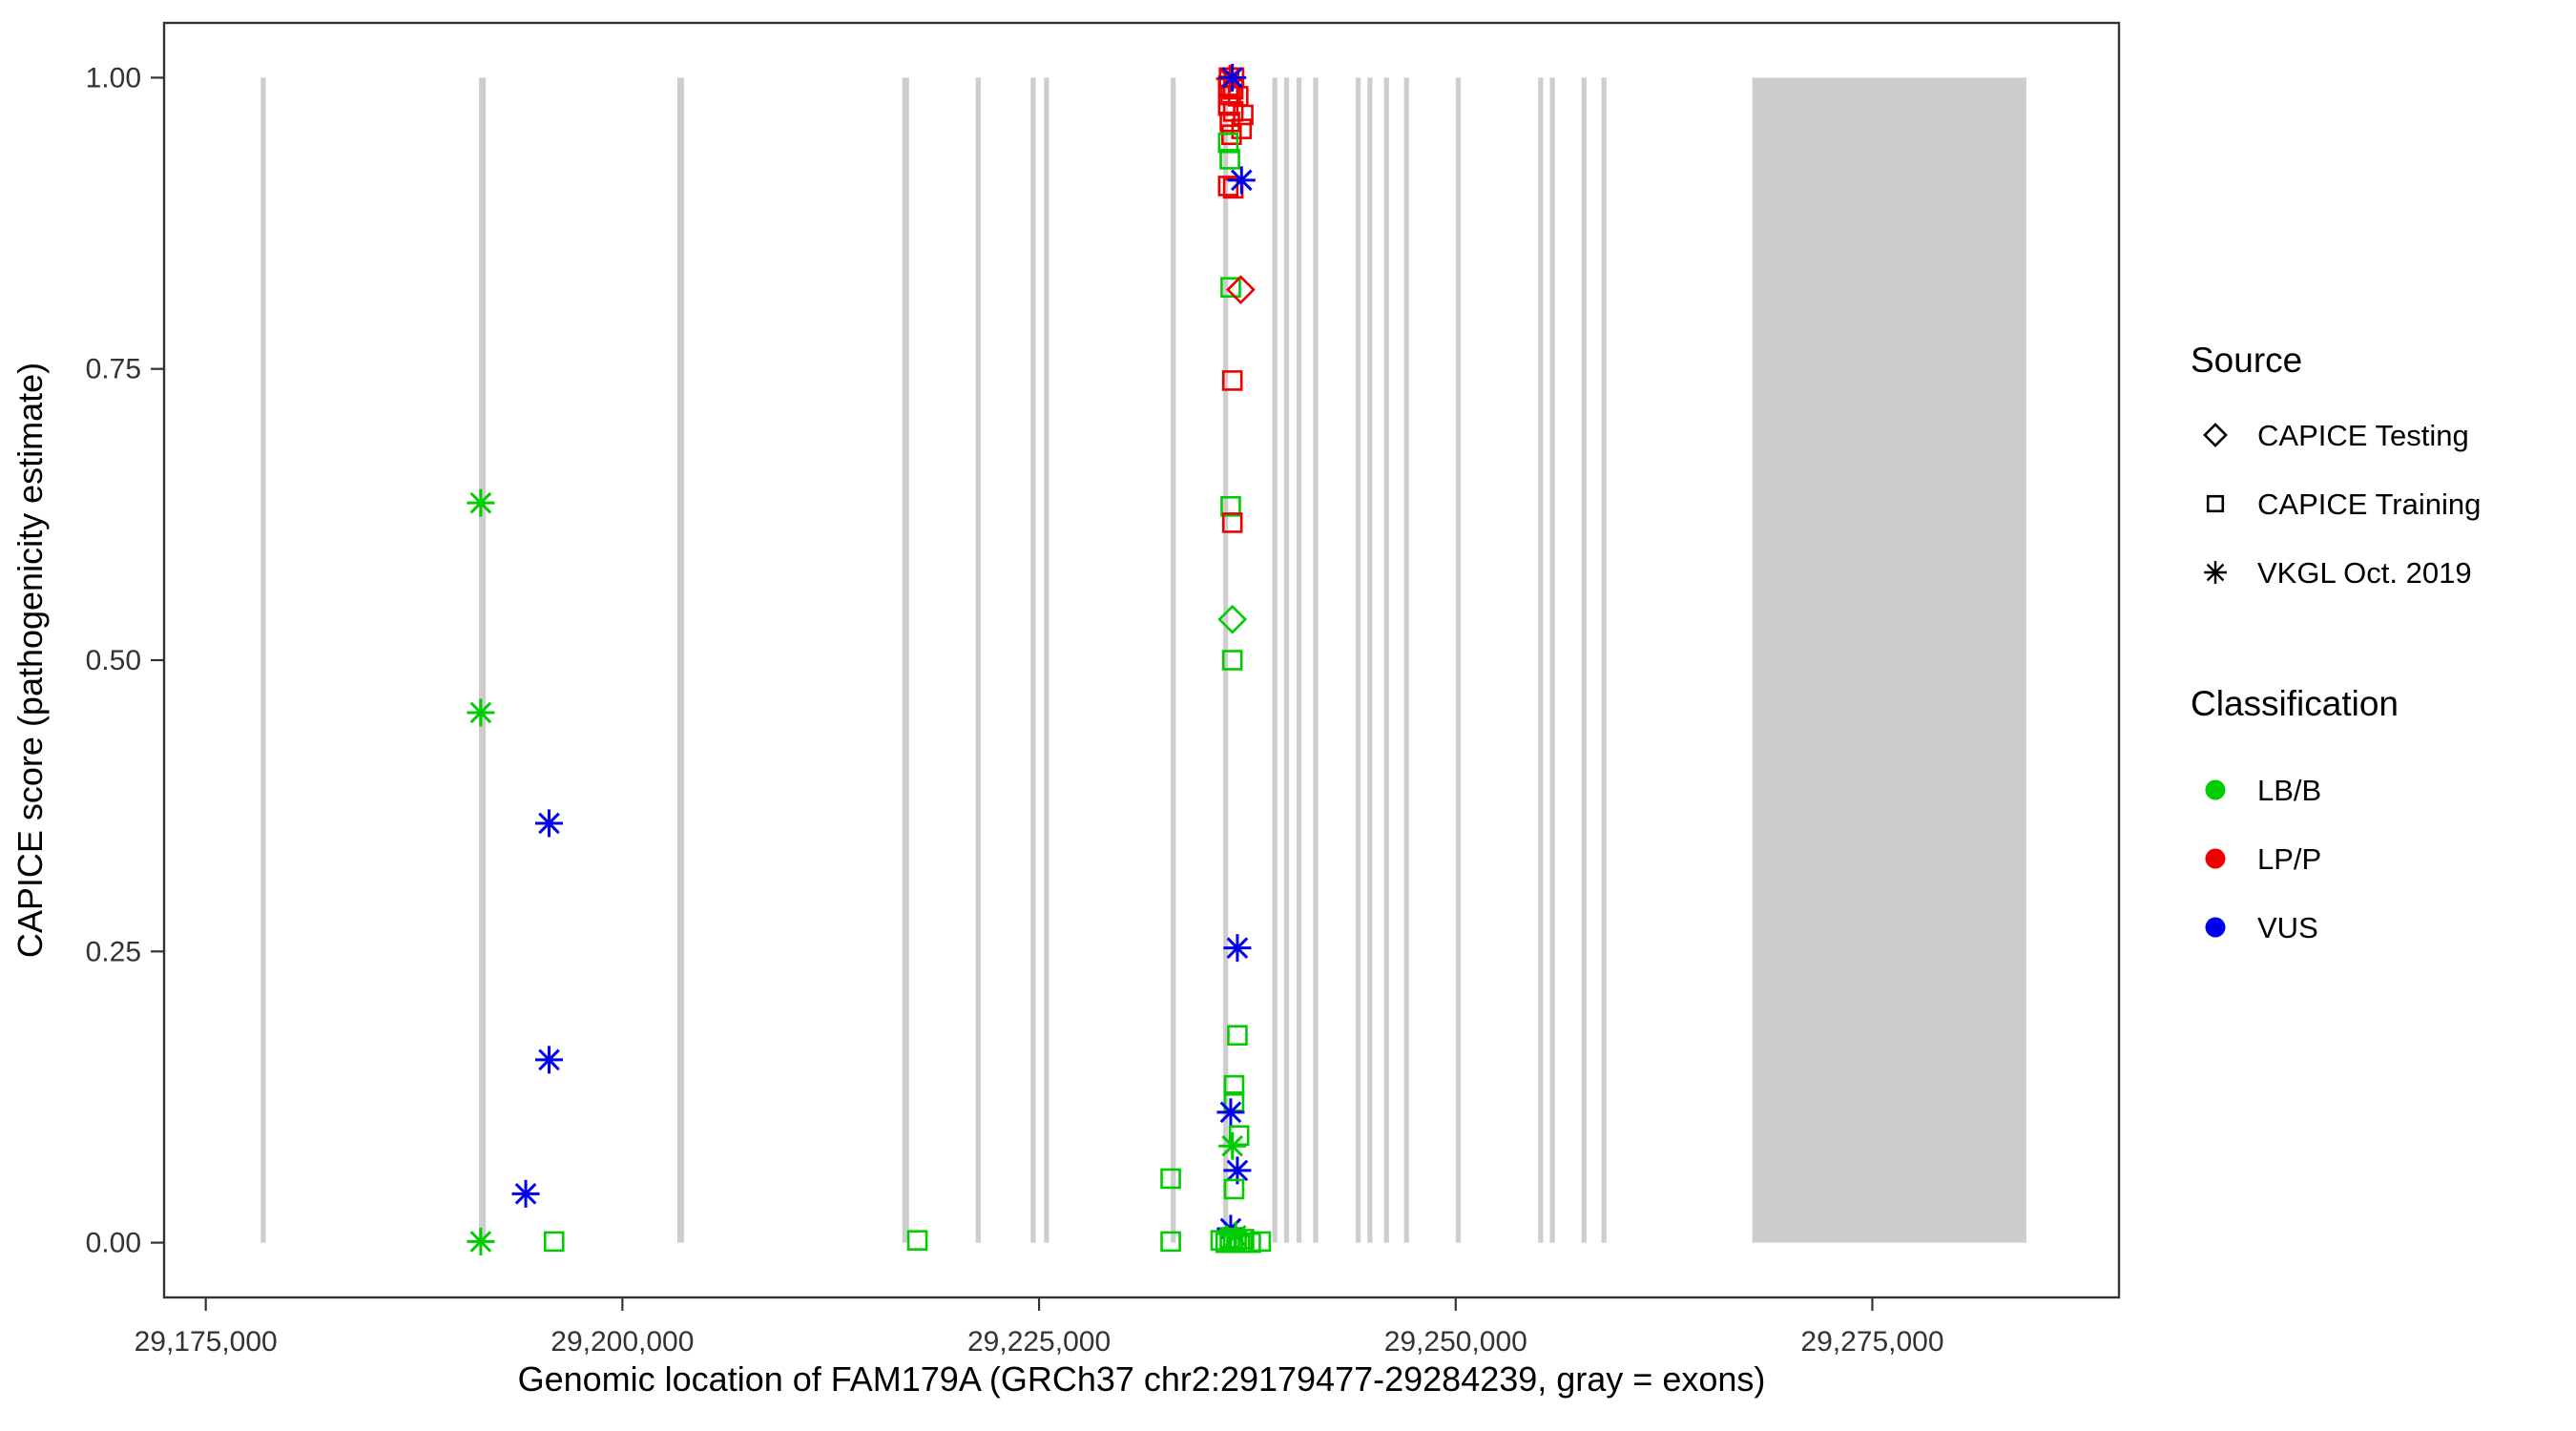  I want to click on green-dot-icon, so click(2215, 789).